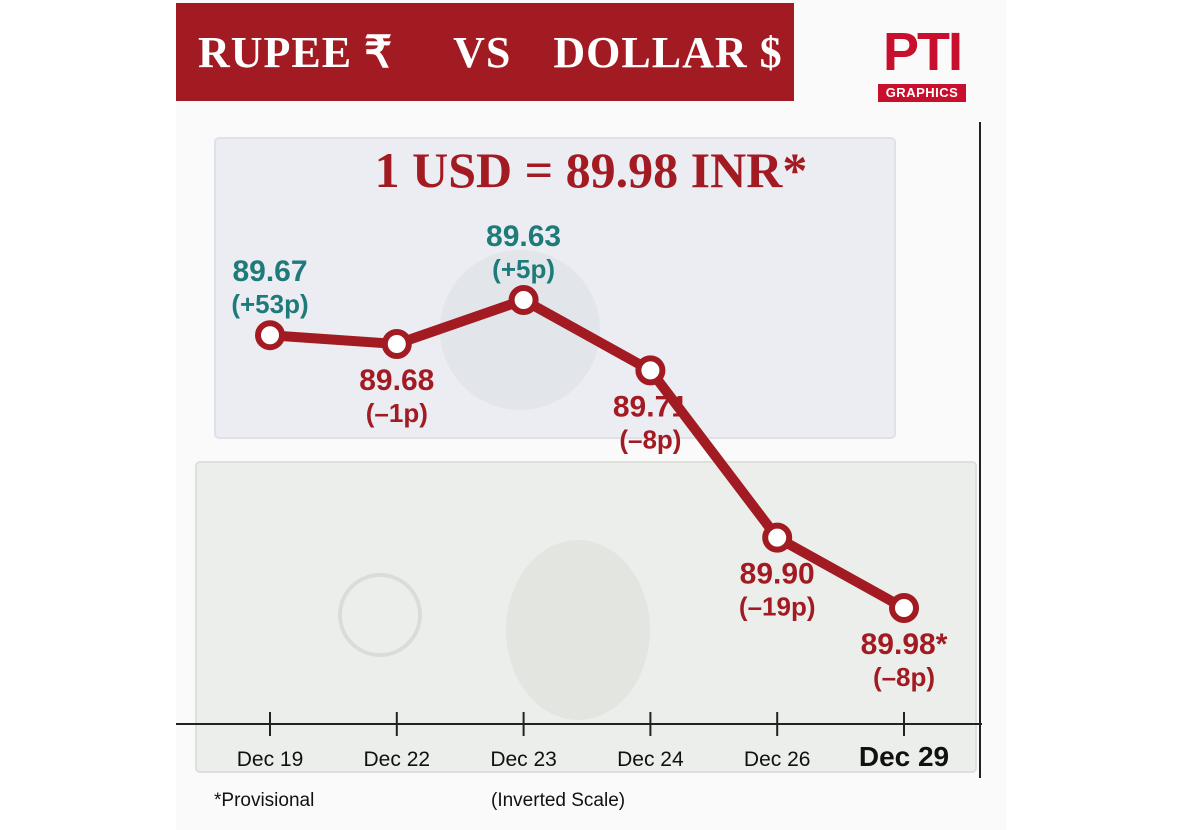  I want to click on dollar-note-seal, so click(380, 615).